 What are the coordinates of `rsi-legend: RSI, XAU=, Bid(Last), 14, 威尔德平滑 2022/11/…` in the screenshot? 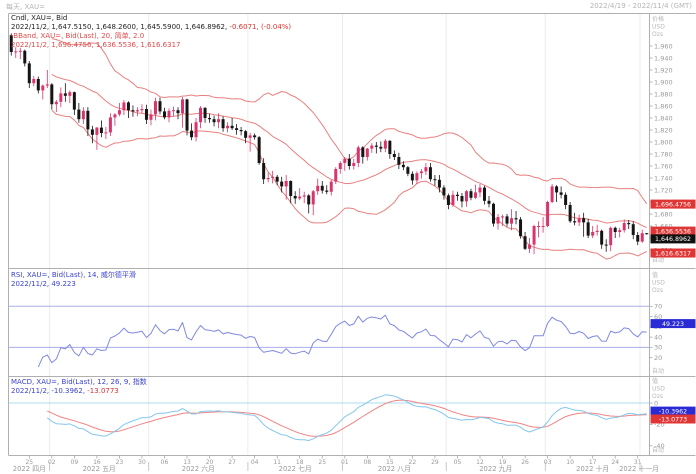 It's located at (73, 280).